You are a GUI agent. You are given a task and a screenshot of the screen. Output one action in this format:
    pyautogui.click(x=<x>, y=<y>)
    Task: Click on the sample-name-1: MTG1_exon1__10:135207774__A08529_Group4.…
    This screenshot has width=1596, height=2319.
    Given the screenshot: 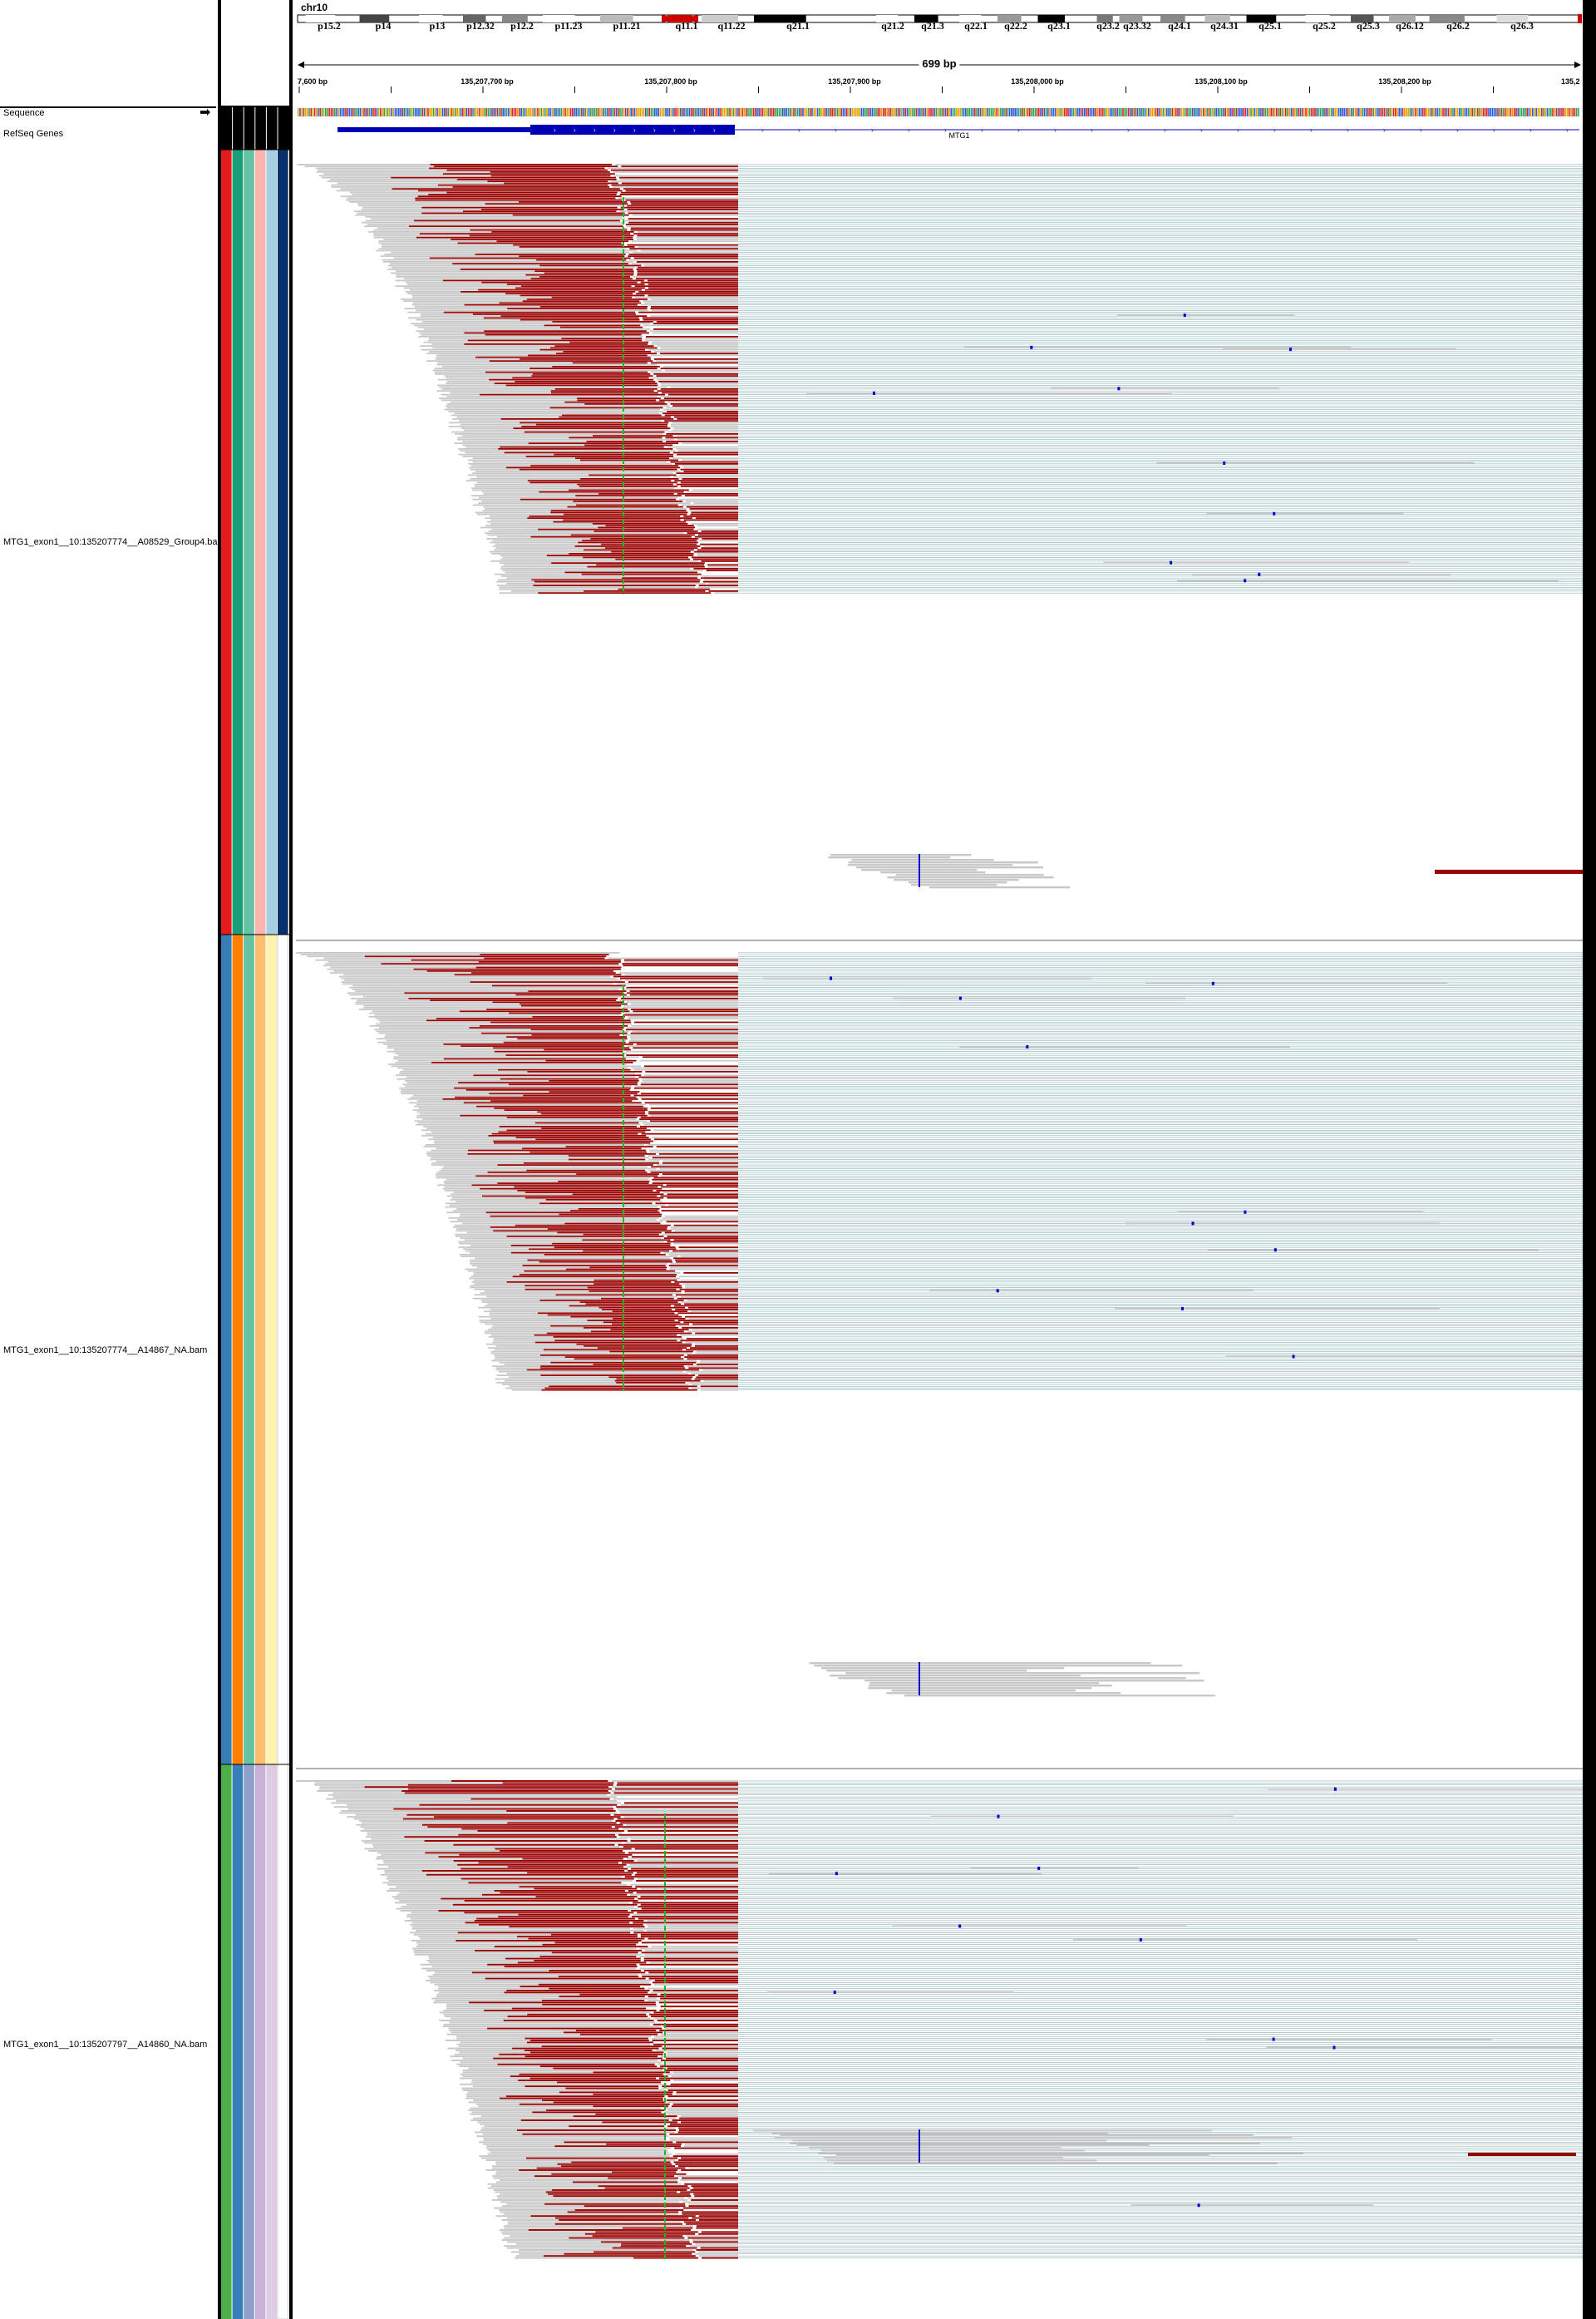 What is the action you would take?
    pyautogui.click(x=114, y=542)
    